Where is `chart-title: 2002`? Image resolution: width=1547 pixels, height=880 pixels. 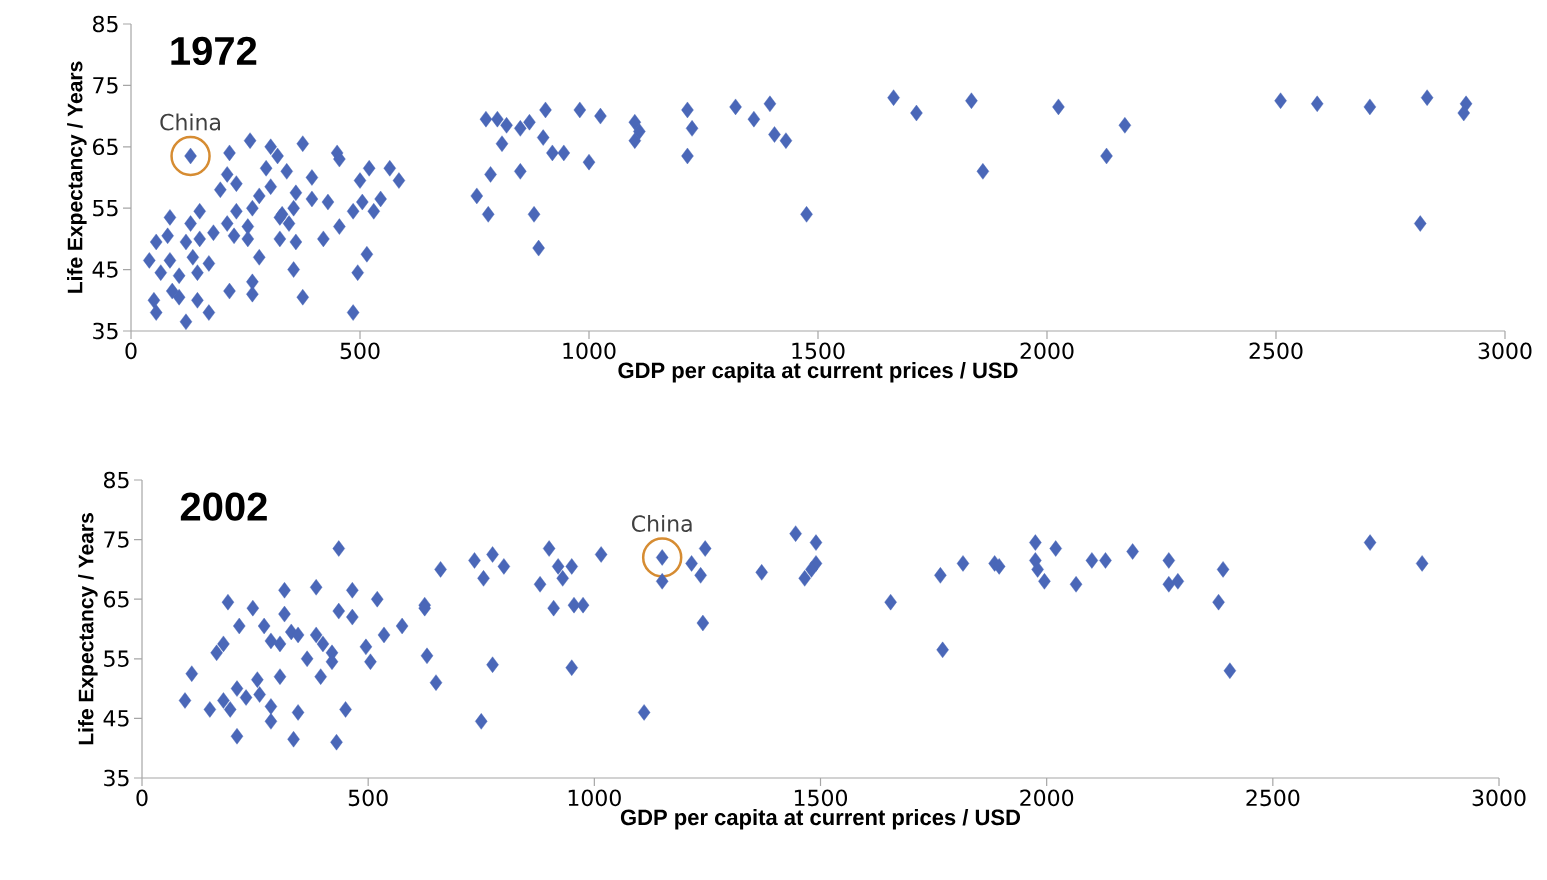
chart-title: 2002 is located at coordinates (223, 506).